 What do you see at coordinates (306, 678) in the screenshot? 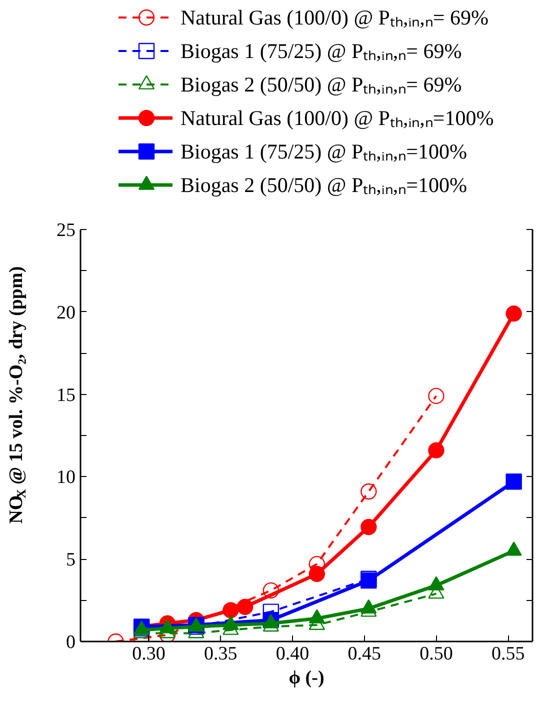
I see `x-axis-title: ϕ (-)` at bounding box center [306, 678].